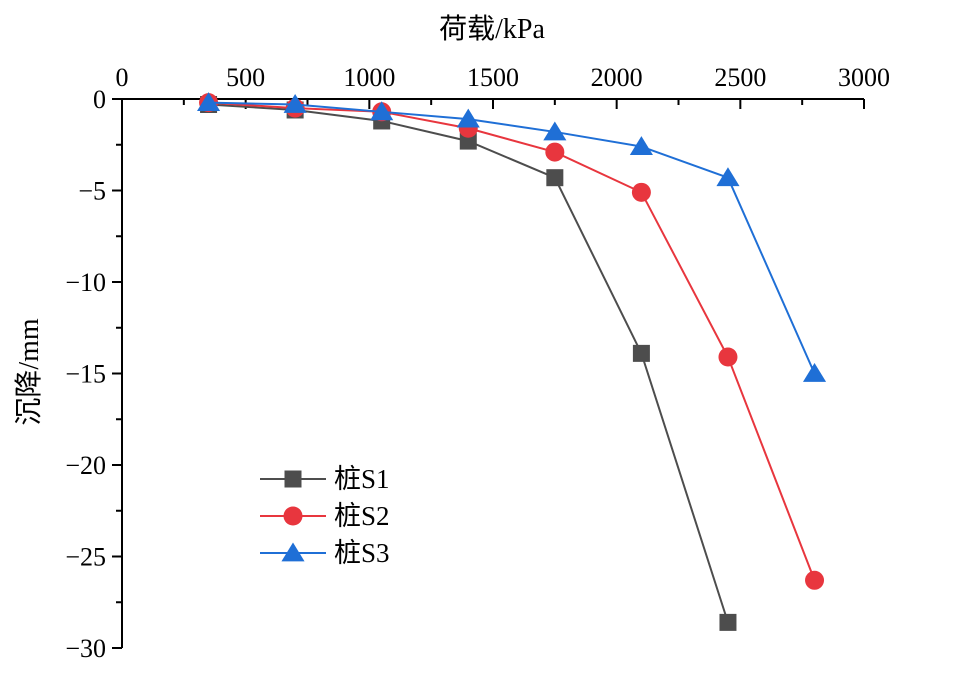 The image size is (956, 674). I want to click on x-tick-label: 1500, so click(493, 77).